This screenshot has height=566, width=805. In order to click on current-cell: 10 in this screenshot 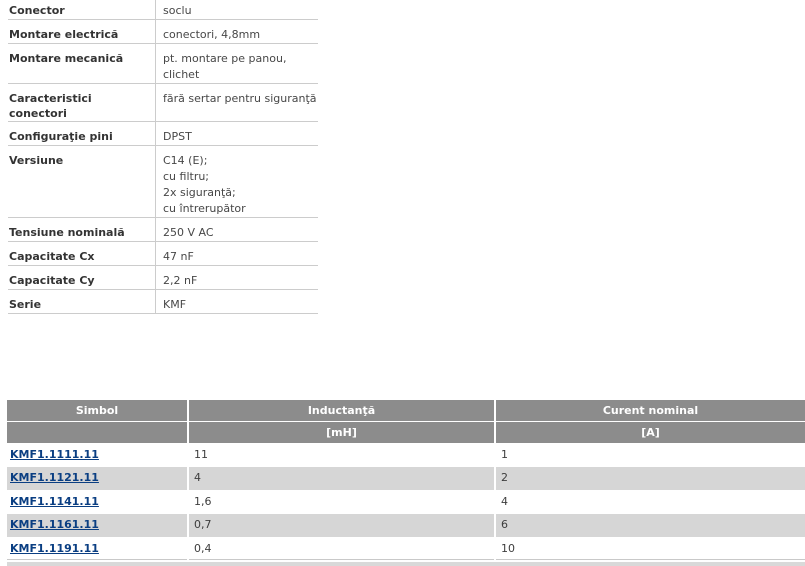, I will do `click(650, 549)`.